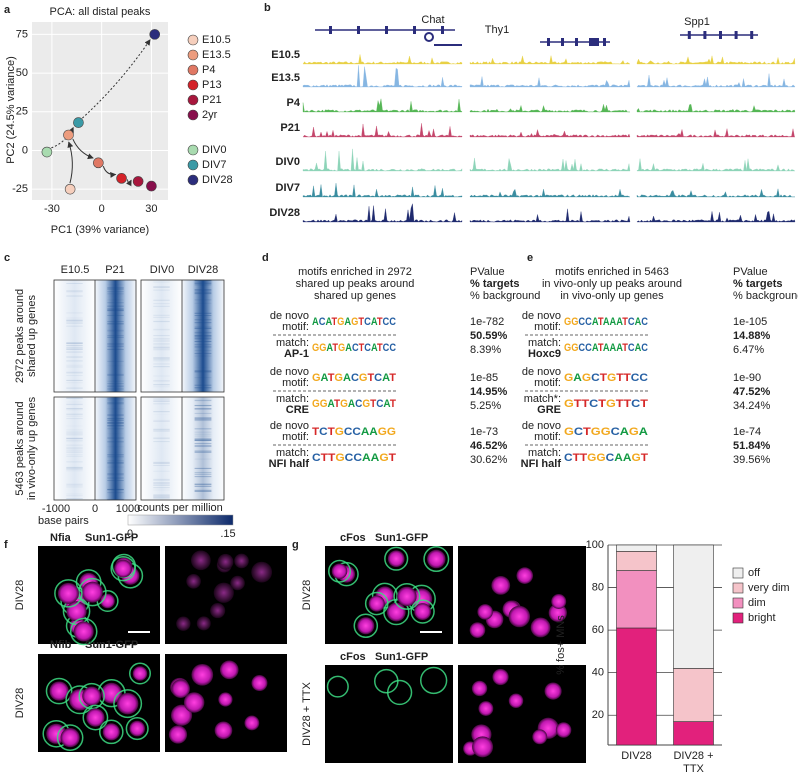 This screenshot has width=798, height=777. What do you see at coordinates (612, 272) in the screenshot?
I see `motif-table-title: motifs enriched in 5463` at bounding box center [612, 272].